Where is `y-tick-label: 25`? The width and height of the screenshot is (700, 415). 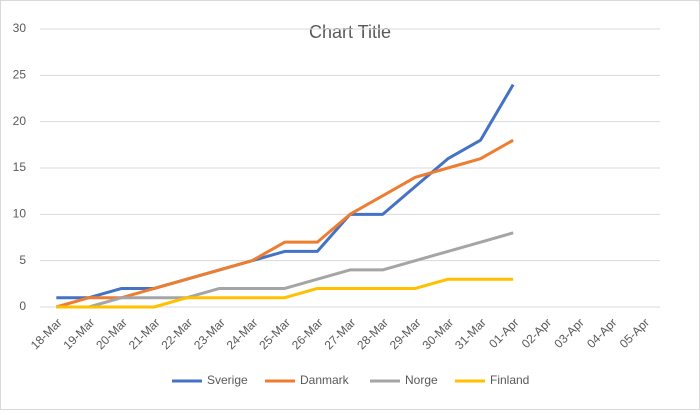 y-tick-label: 25 is located at coordinates (20, 75).